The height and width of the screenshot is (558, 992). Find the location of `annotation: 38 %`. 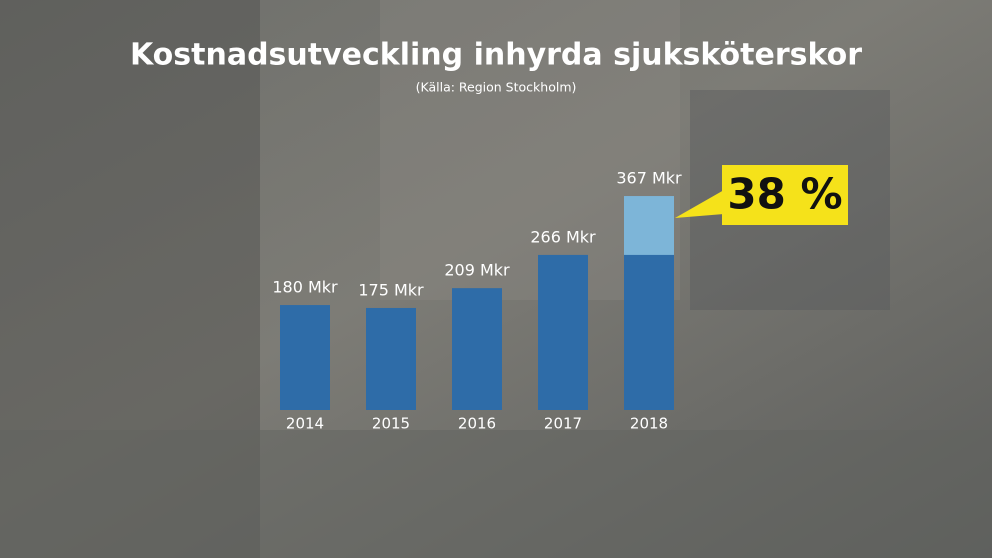

annotation: 38 % is located at coordinates (784, 194).